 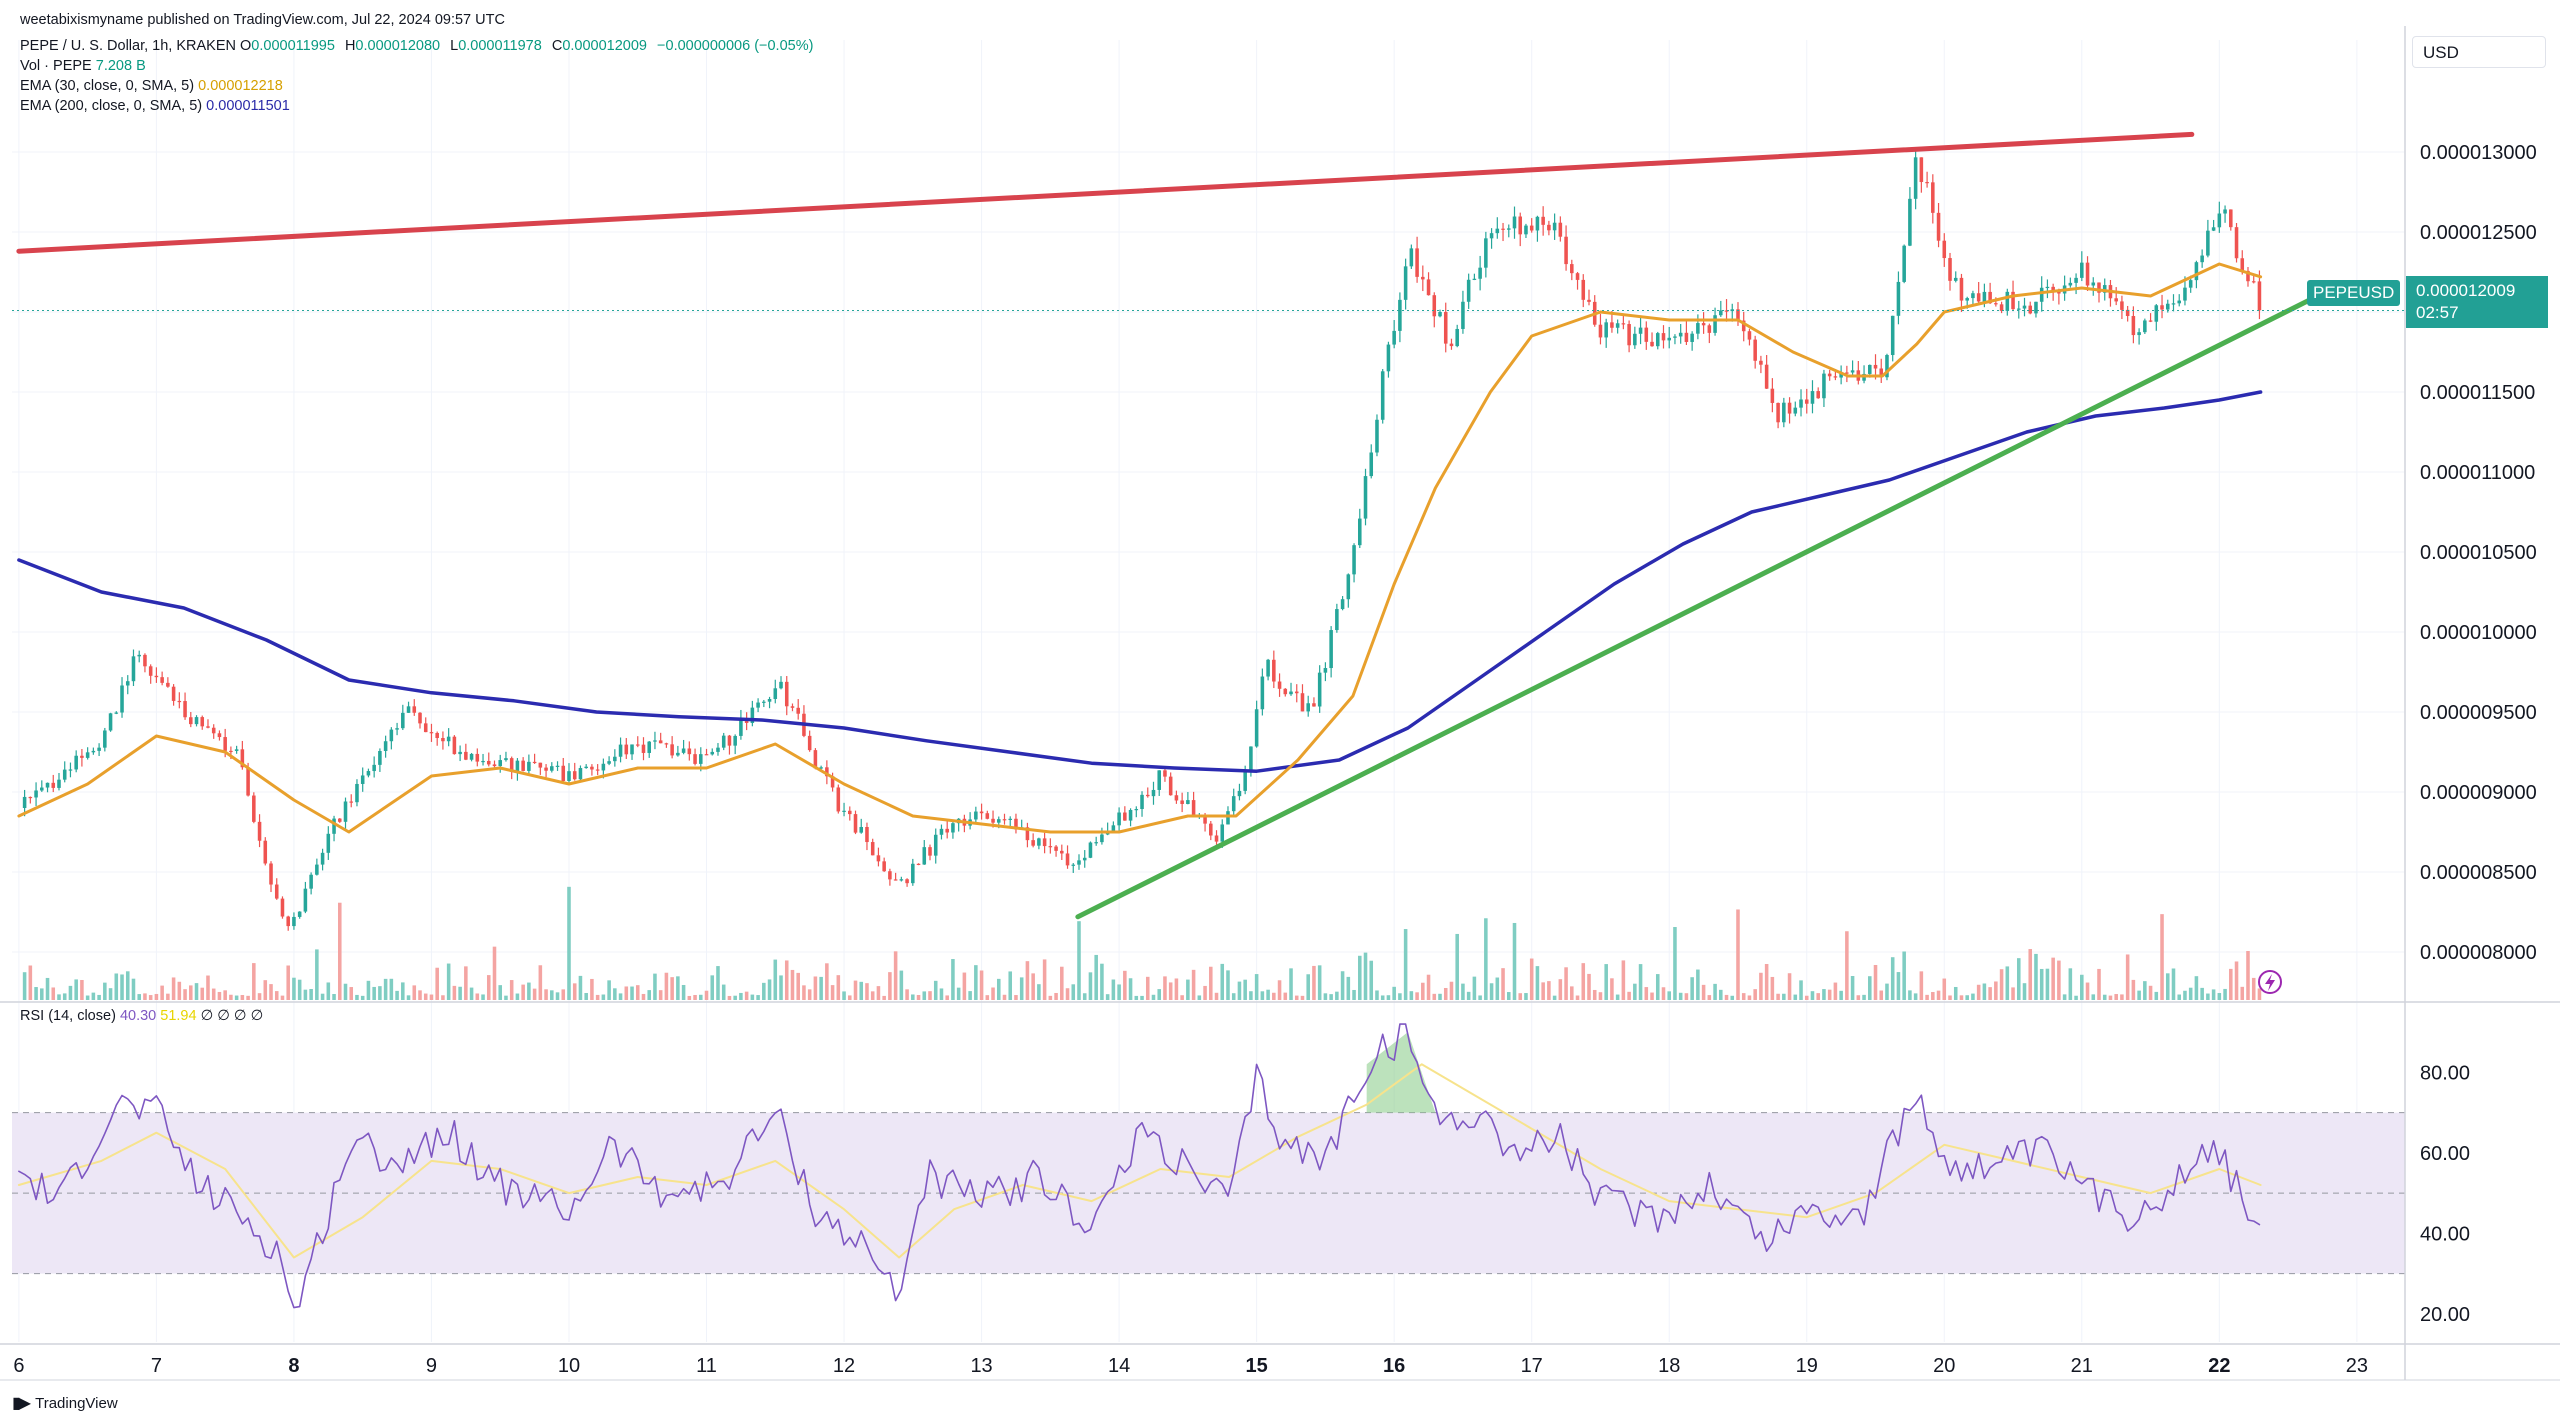 I want to click on time-tick-label: 16, so click(x=1394, y=1366).